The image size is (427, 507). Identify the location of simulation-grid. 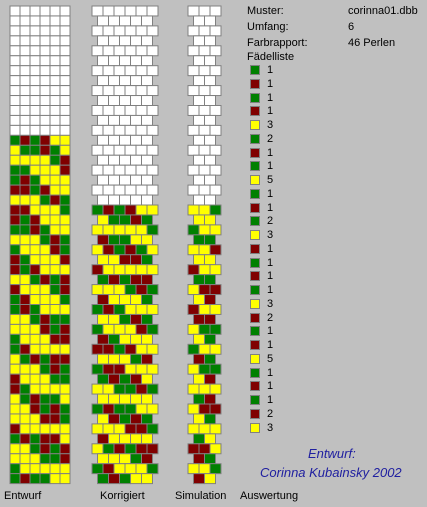
(204, 245).